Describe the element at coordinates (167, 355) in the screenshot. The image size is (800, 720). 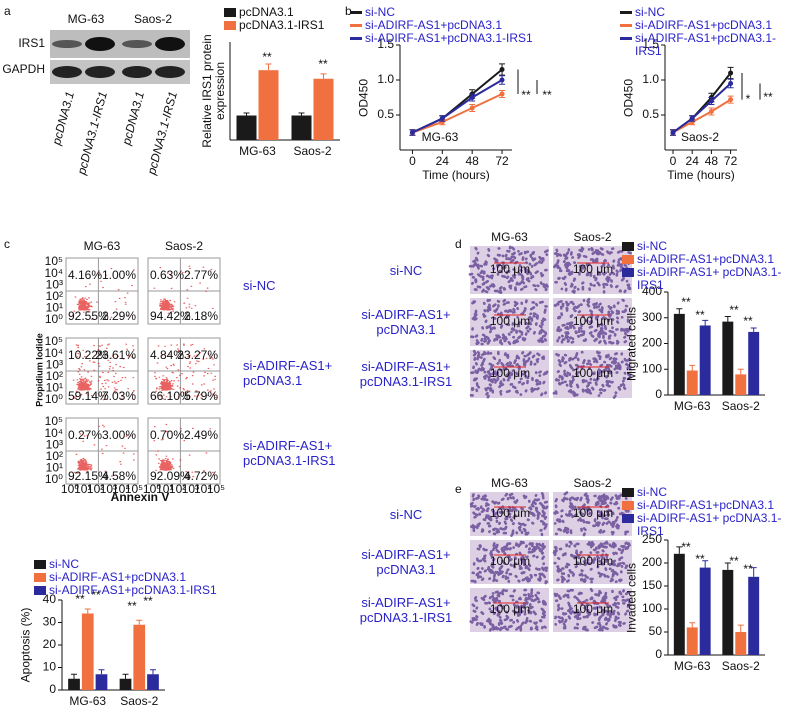
I see `quadrant-percent: 4.84%` at that location.